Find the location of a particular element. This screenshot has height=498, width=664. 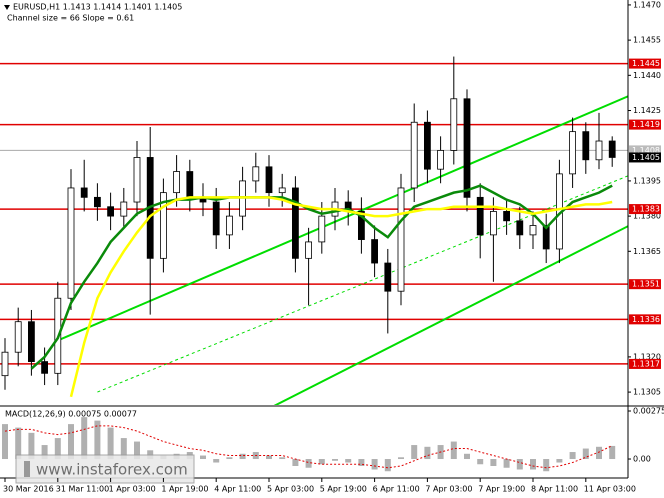

x-tick-label: 1 Apr 19:00 is located at coordinates (184, 489).